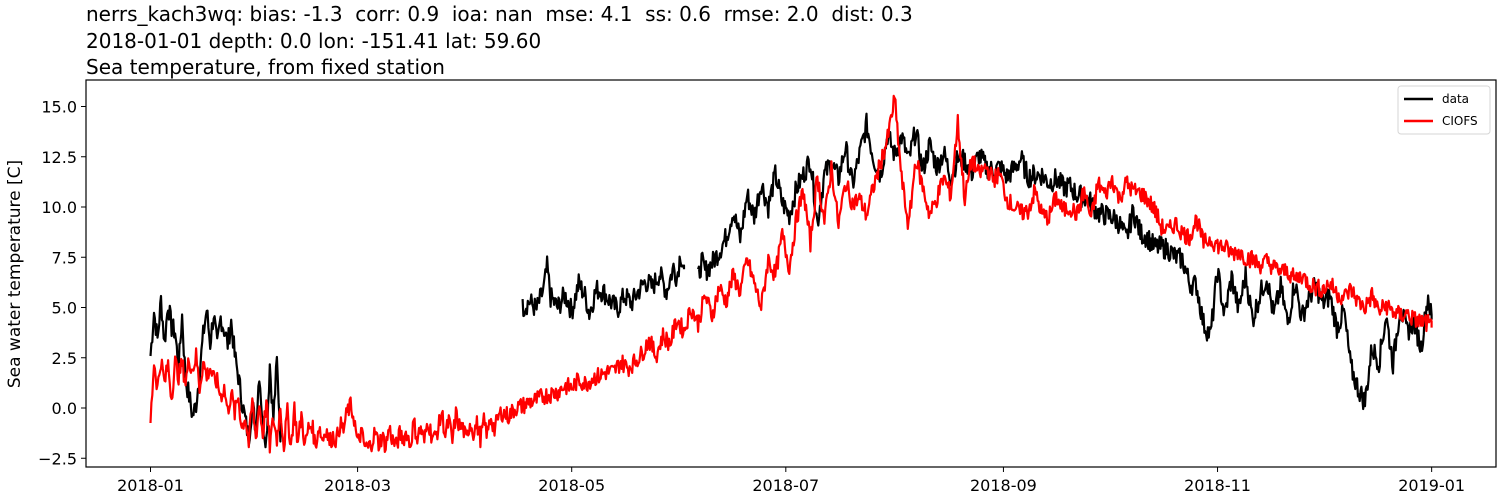  I want to click on y-tick-label: 12.5, so click(59, 157).